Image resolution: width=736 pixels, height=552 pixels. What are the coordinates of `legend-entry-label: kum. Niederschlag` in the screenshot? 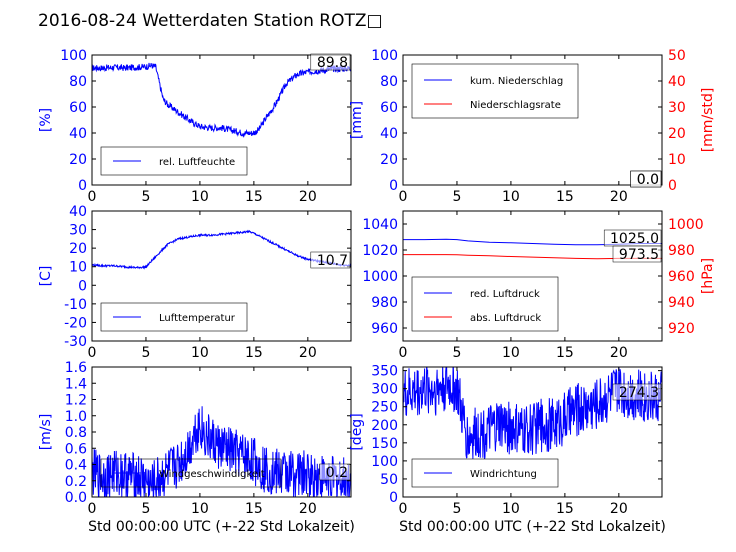 It's located at (516, 81).